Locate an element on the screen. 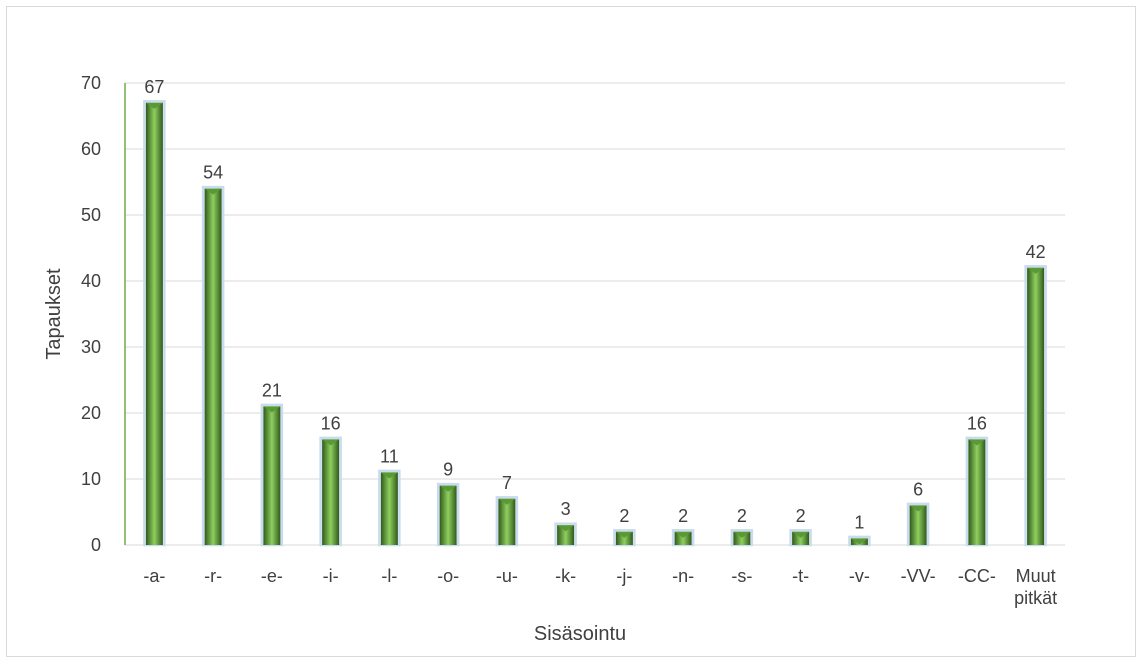 This screenshot has height=664, width=1143. y-tick-label: 40 is located at coordinates (91, 281).